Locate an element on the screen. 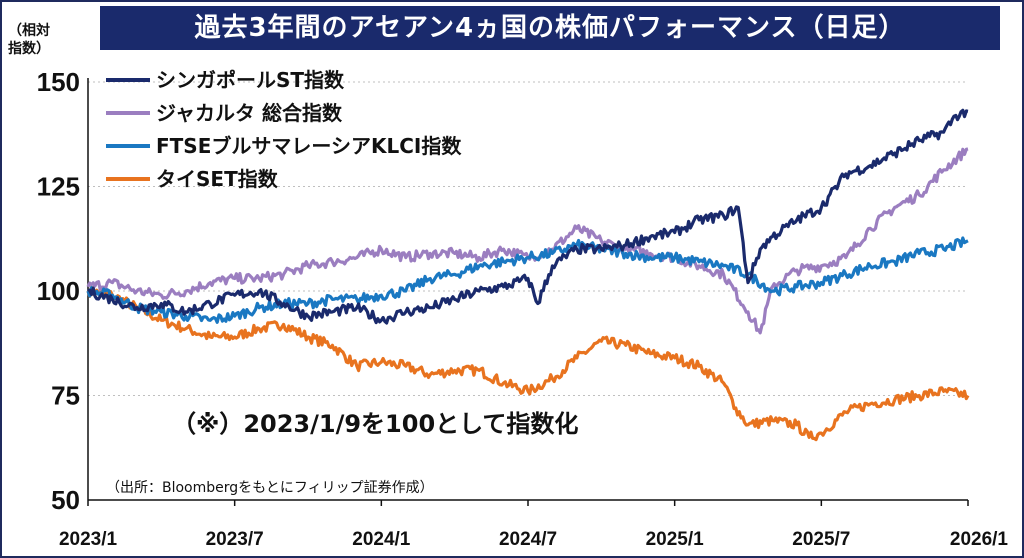 The width and height of the screenshot is (1024, 558). x-tick-label: 2024/7 is located at coordinates (528, 539).